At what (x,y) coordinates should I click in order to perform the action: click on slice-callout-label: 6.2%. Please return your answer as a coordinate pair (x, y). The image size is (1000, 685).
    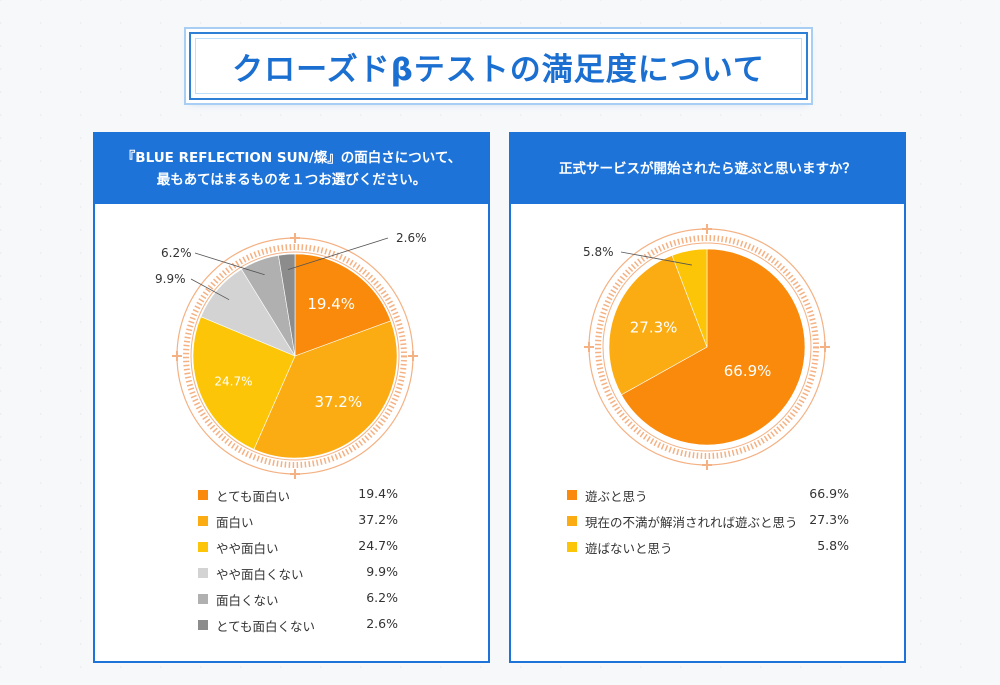
    Looking at the image, I should click on (176, 253).